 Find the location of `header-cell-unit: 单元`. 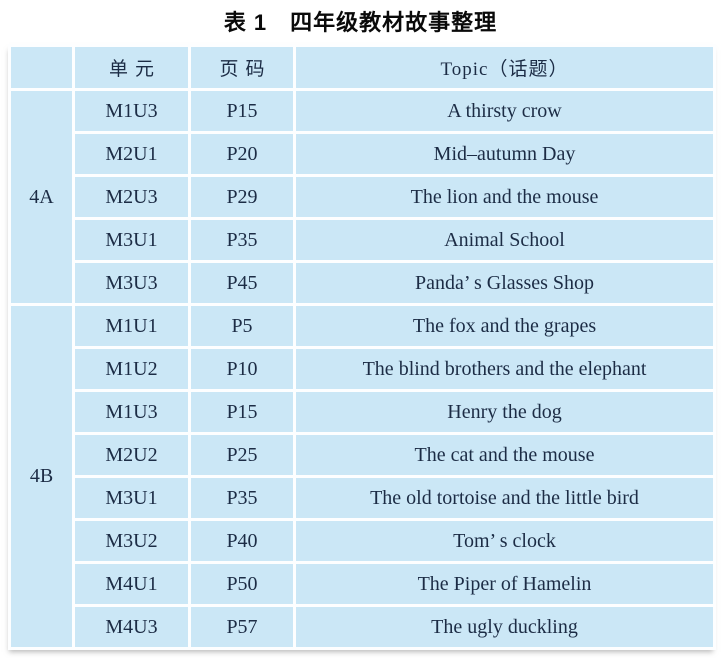

header-cell-unit: 单元 is located at coordinates (131, 67).